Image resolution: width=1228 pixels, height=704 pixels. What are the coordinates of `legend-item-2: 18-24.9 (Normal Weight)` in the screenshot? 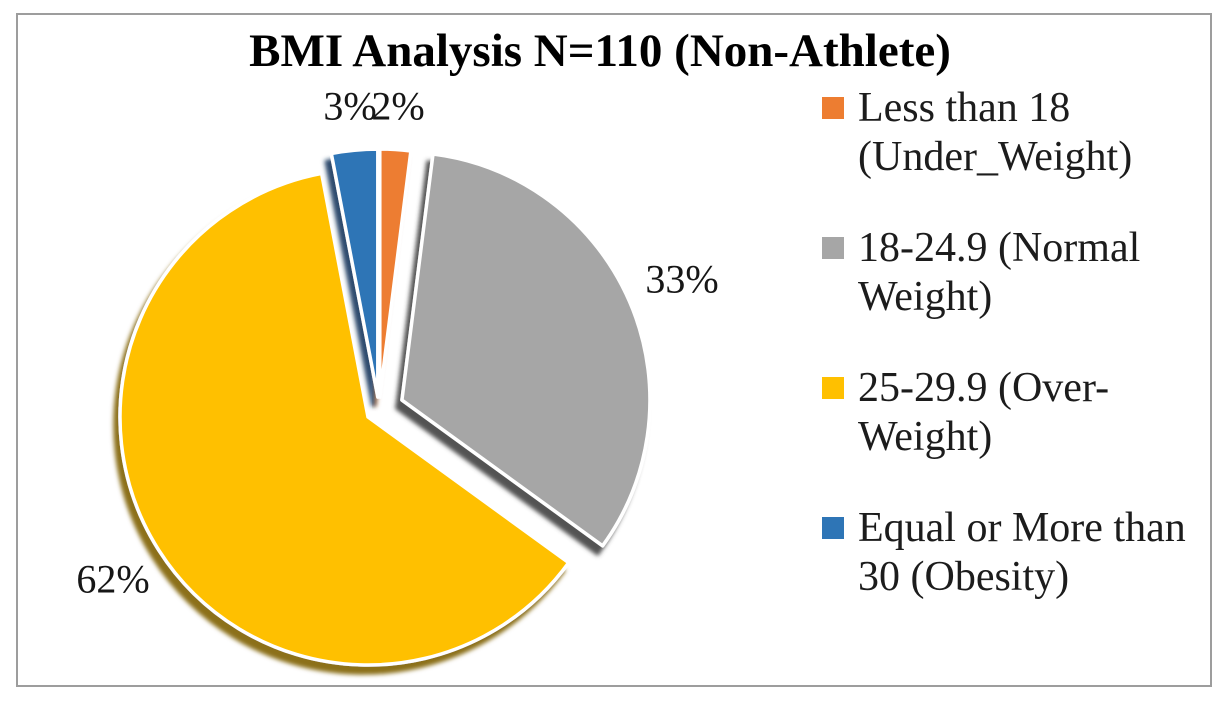 It's located at (1021, 273).